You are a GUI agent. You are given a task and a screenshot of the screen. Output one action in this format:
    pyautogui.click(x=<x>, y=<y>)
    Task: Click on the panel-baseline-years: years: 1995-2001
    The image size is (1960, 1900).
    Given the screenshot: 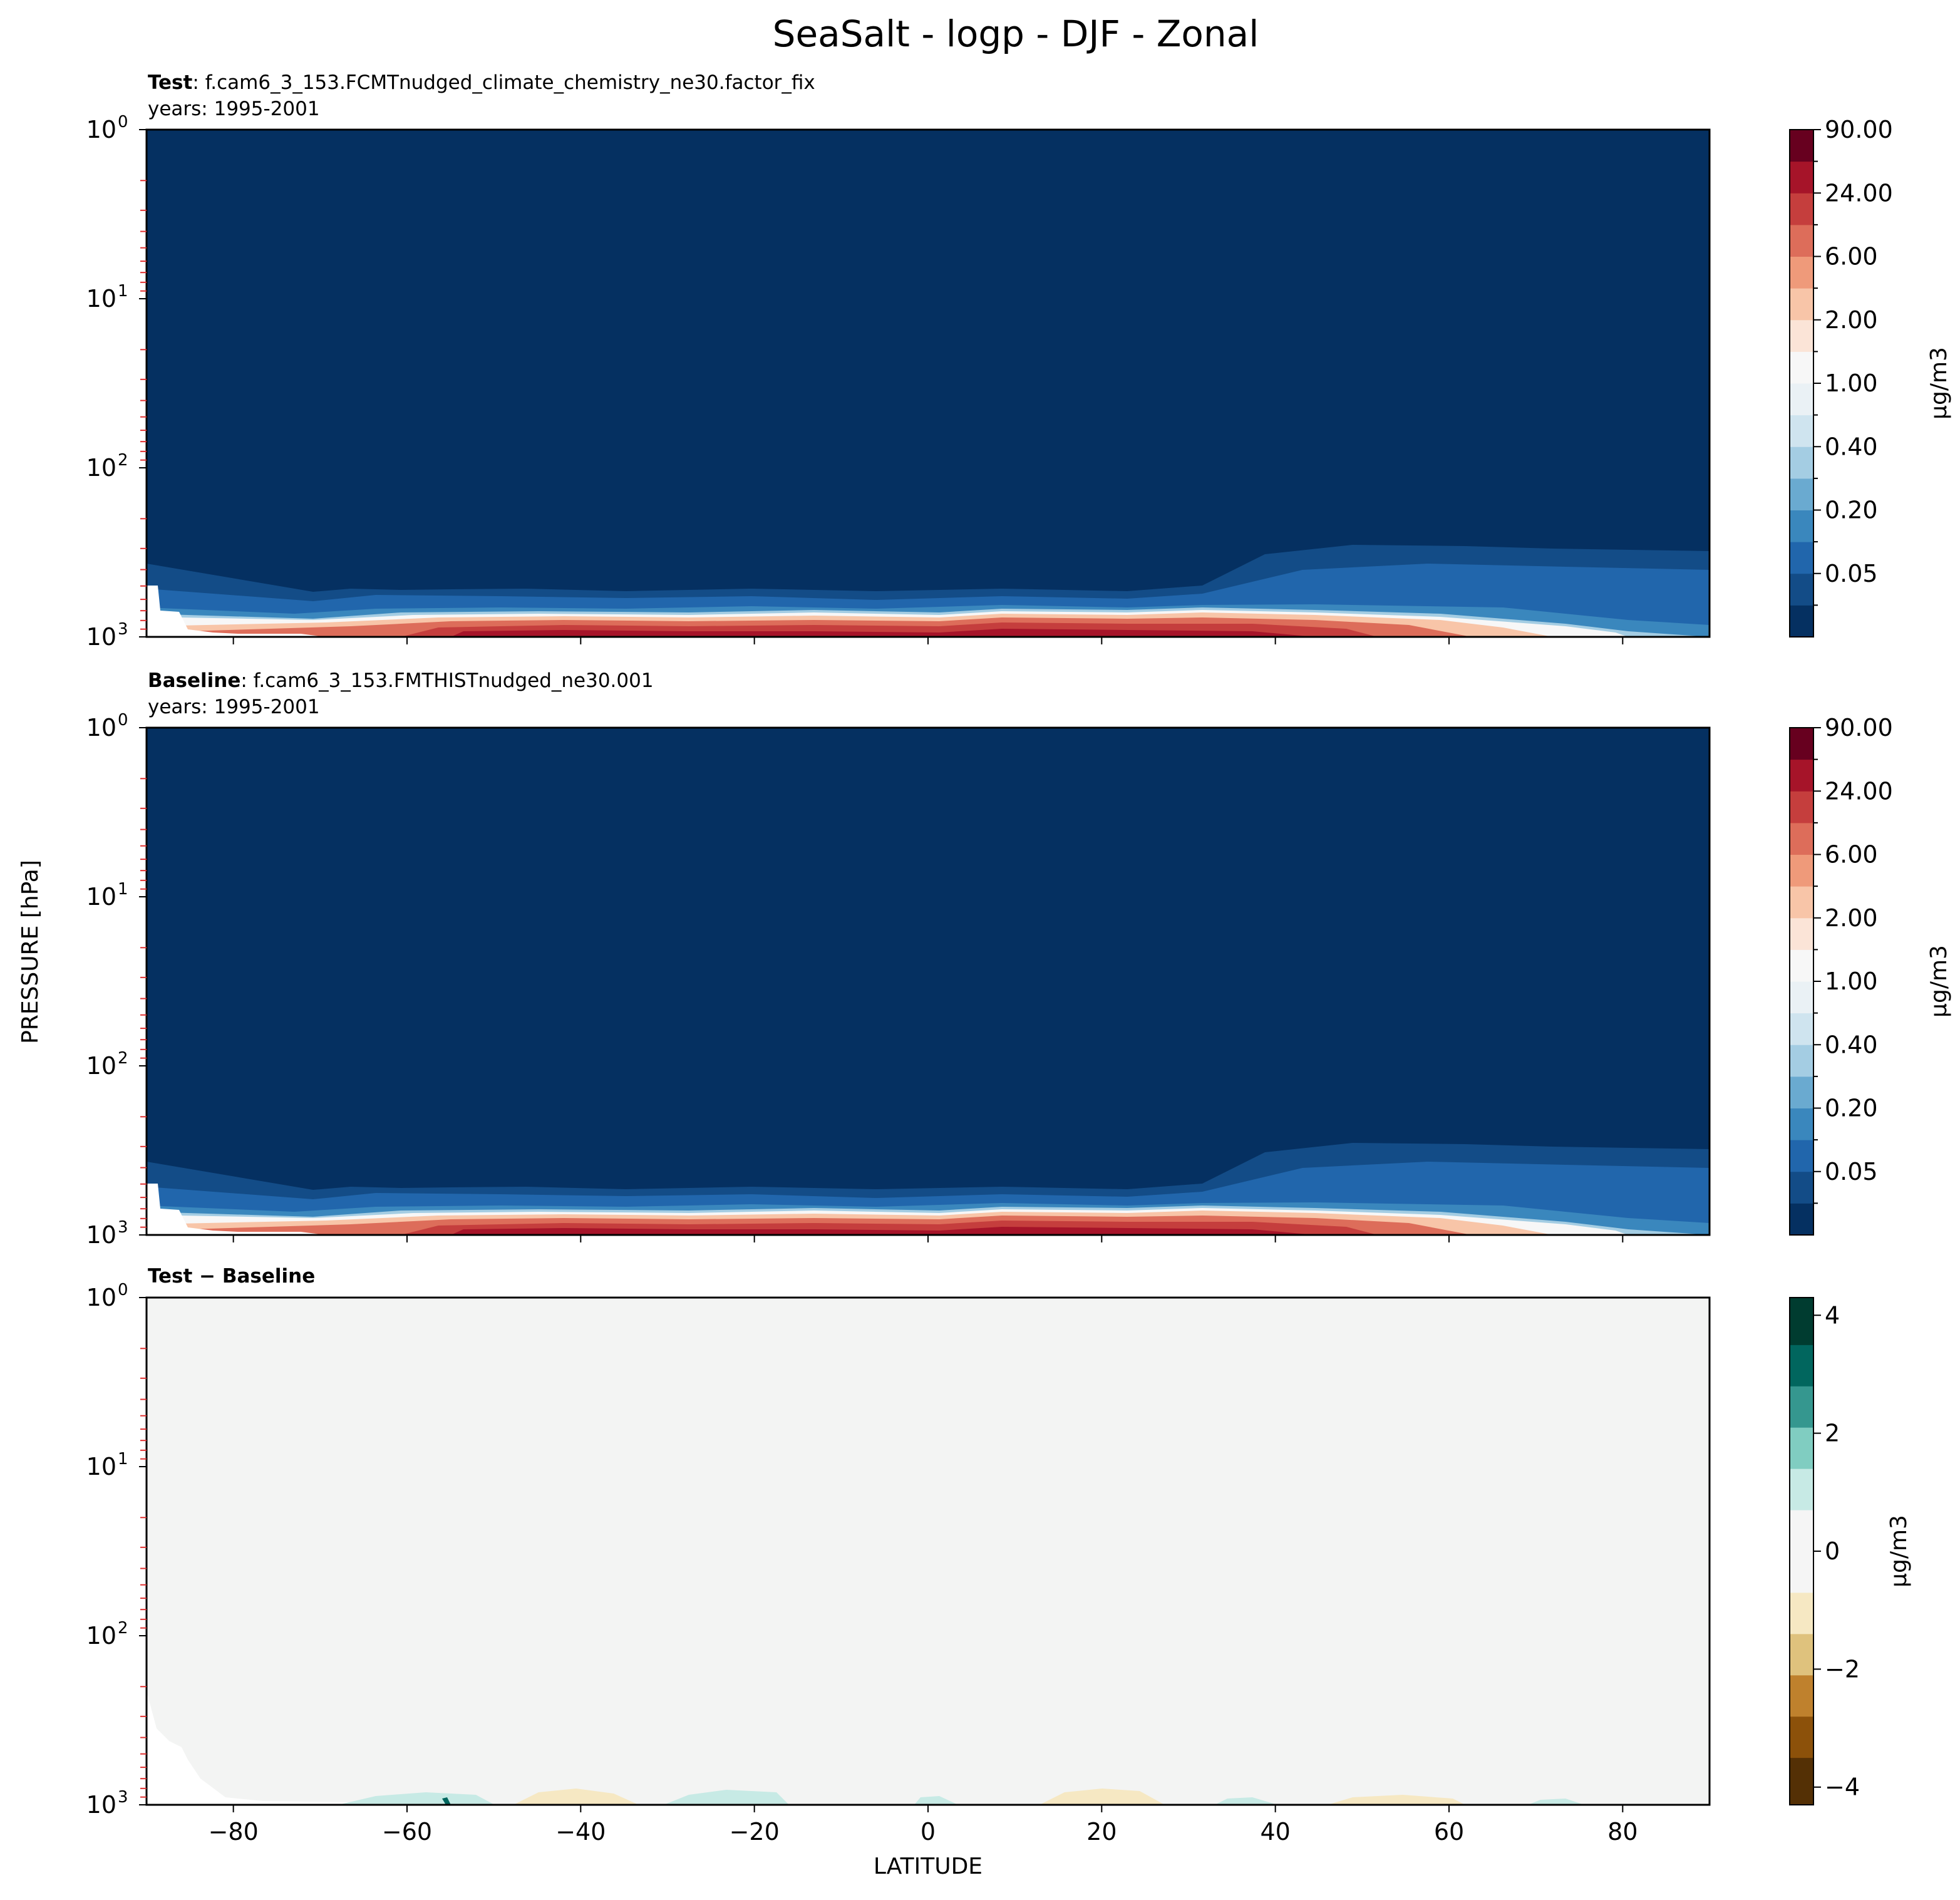 What is the action you would take?
    pyautogui.click(x=234, y=707)
    